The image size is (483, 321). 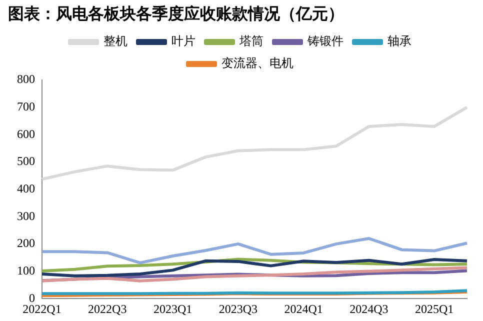 What do you see at coordinates (176, 14) in the screenshot?
I see `chart-title: 图表：风电各板块各季度应收账款情况（亿元）` at bounding box center [176, 14].